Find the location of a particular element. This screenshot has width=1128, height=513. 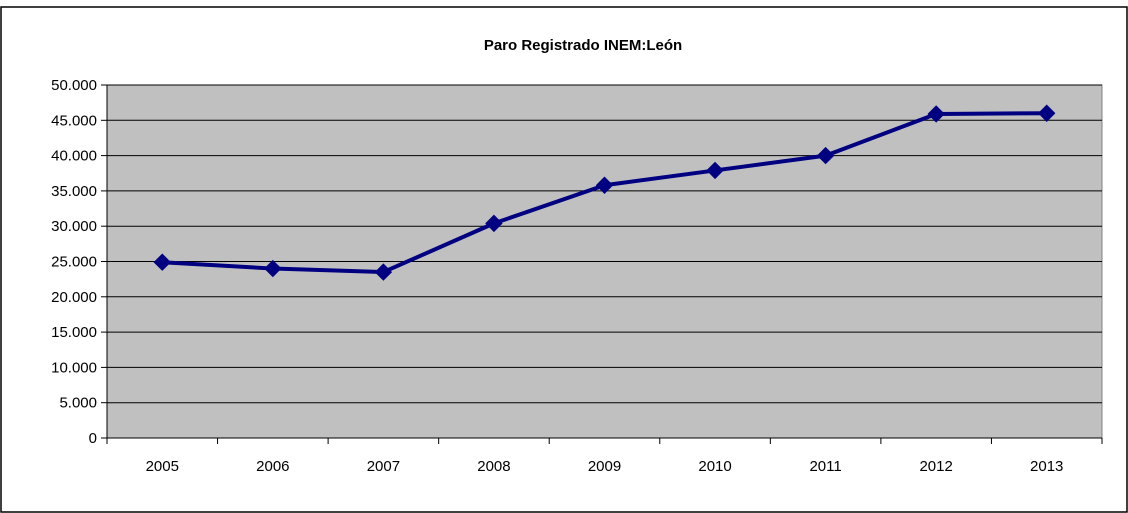

x-axis-tick-labels: 2005 2006 2007 2008 2009 2010 2011 2012 2013 is located at coordinates (605, 466).